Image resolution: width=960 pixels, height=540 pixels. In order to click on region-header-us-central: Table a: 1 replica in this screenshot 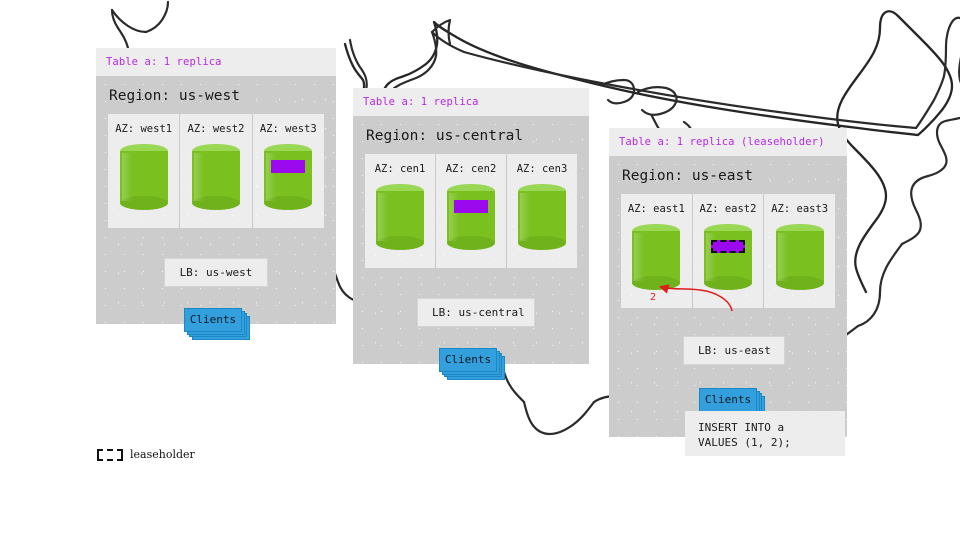, I will do `click(471, 102)`.